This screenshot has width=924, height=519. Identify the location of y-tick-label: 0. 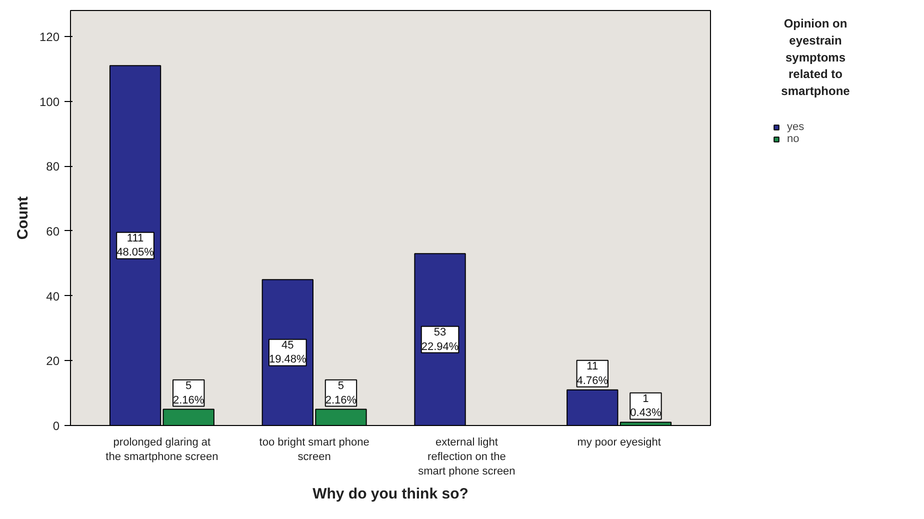
(56, 426).